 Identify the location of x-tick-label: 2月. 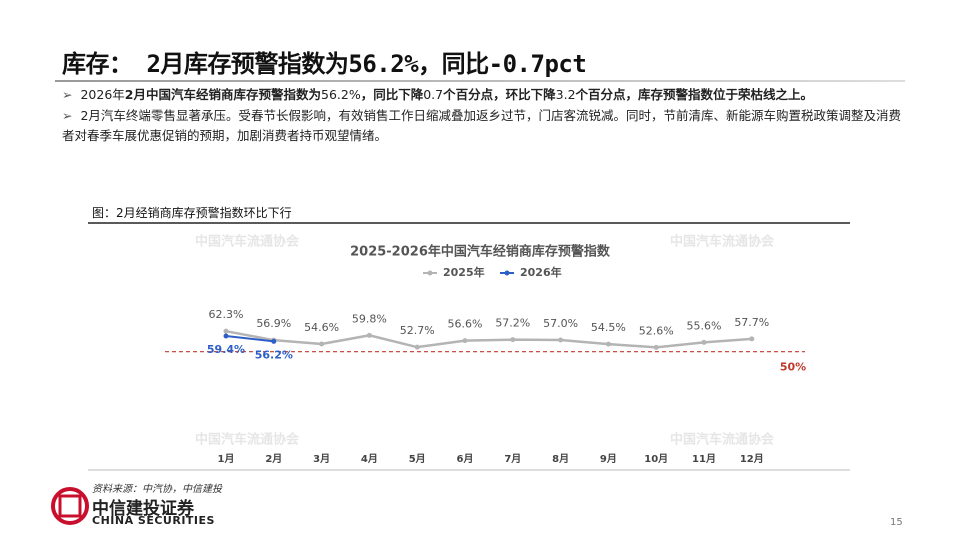
(273, 459).